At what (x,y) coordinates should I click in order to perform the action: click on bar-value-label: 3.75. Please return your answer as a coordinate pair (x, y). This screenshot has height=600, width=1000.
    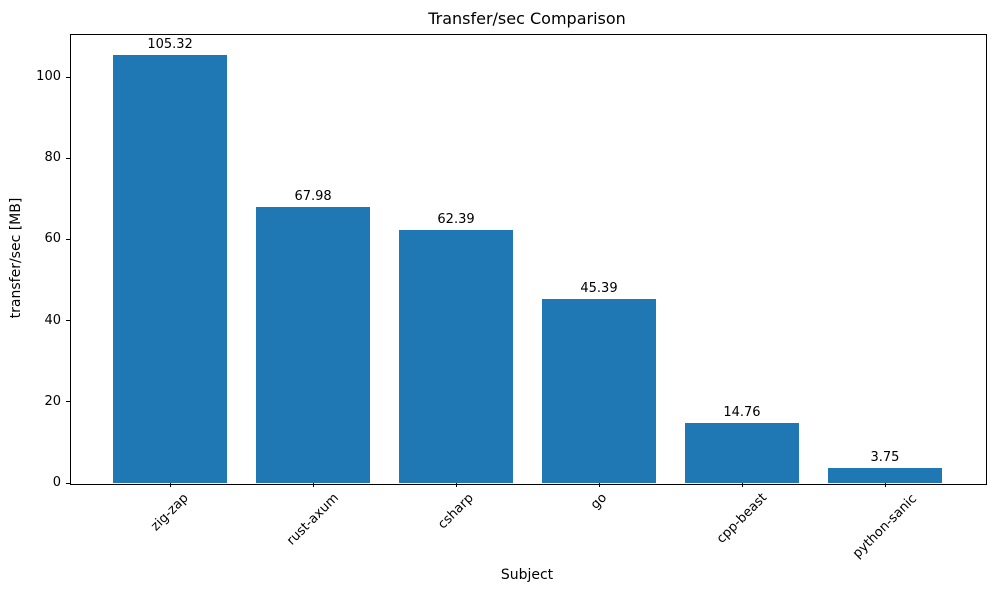
    Looking at the image, I should click on (885, 457).